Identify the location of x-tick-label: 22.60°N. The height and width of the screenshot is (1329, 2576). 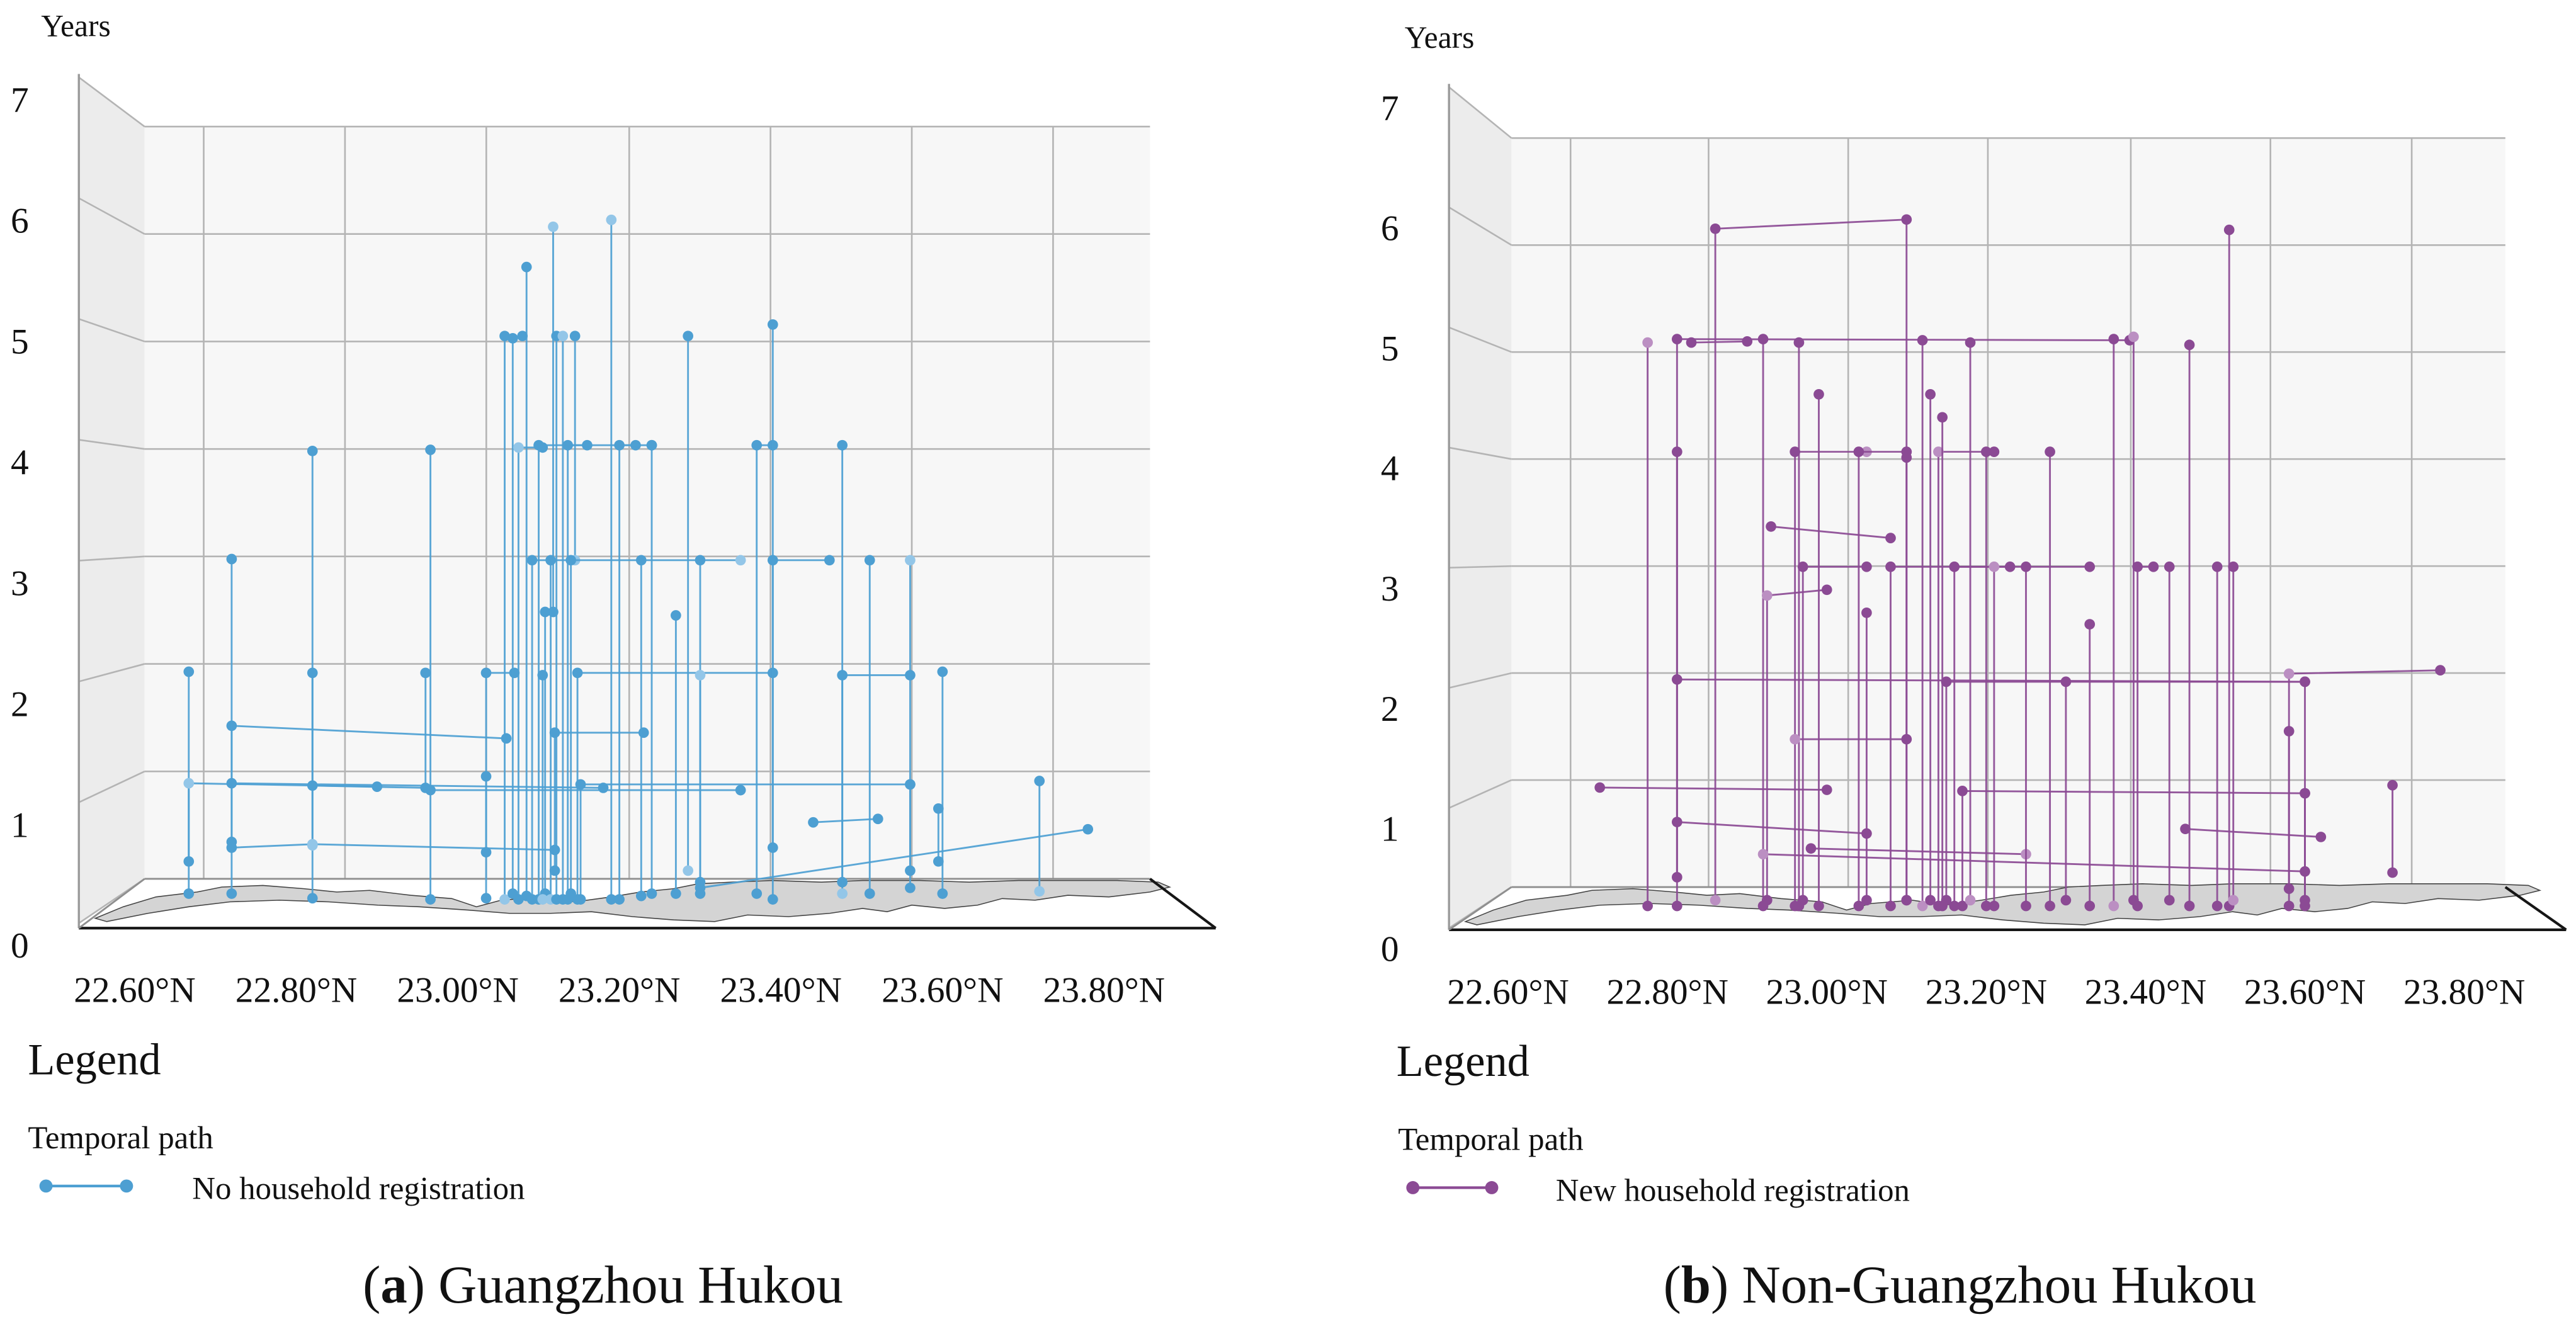
(134, 990).